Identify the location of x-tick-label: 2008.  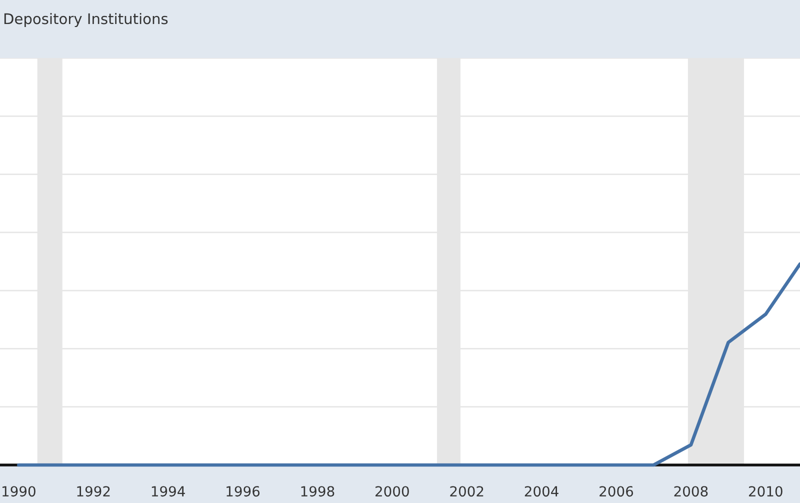
(691, 491).